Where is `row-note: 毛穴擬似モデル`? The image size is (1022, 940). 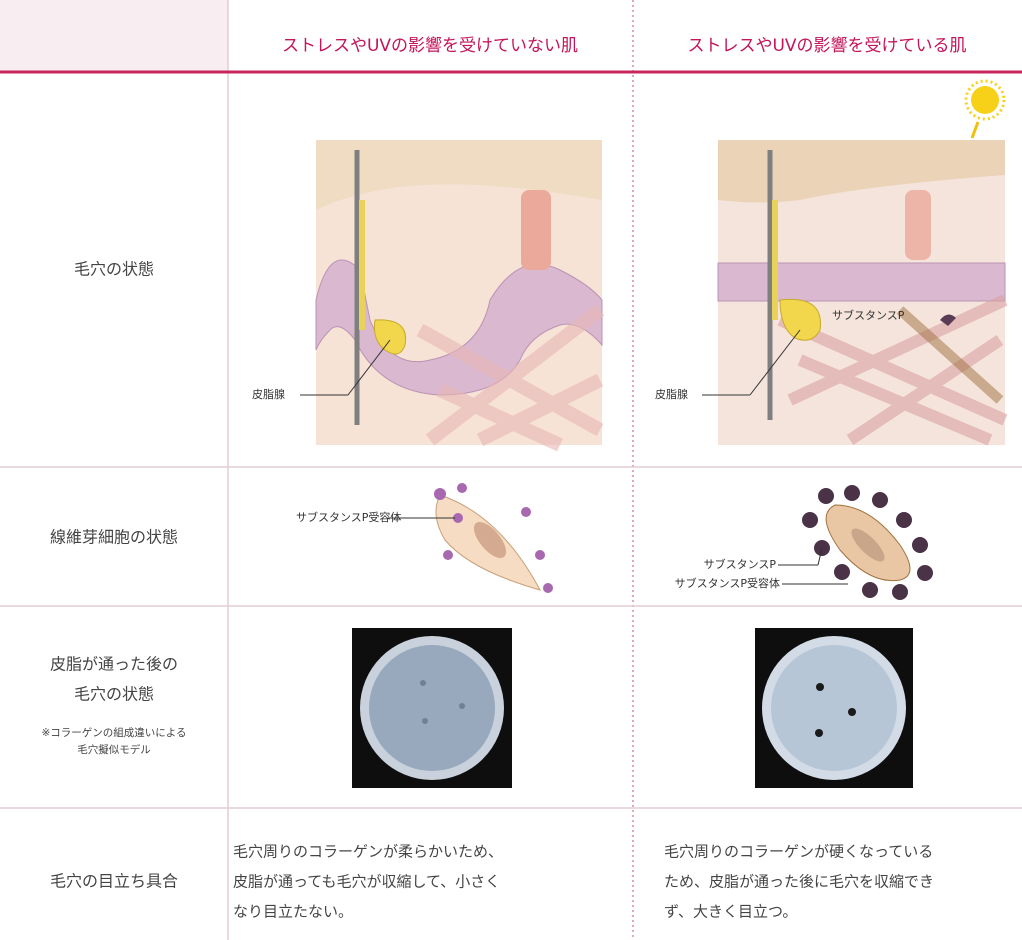 row-note: 毛穴擬似モデル is located at coordinates (114, 749).